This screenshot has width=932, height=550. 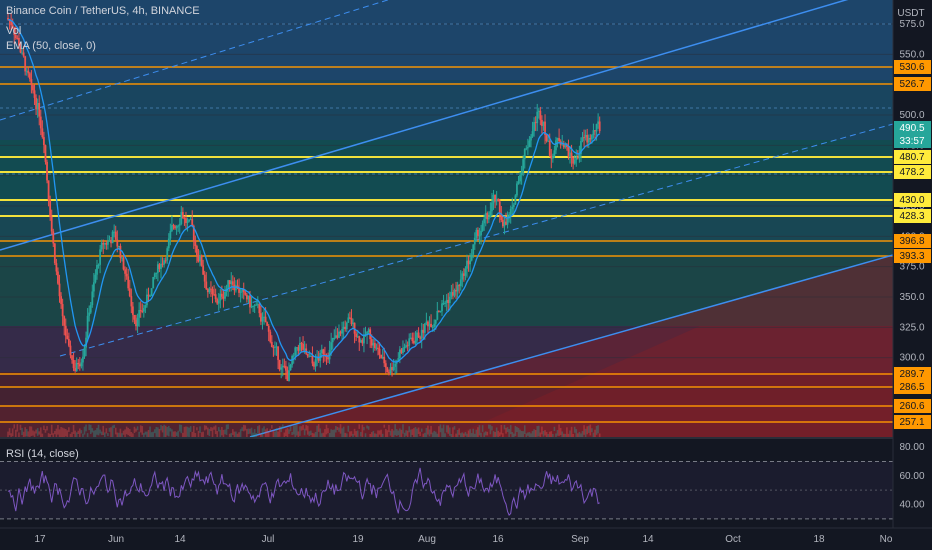 I want to click on price-level-tag: 393.3, so click(x=912, y=256).